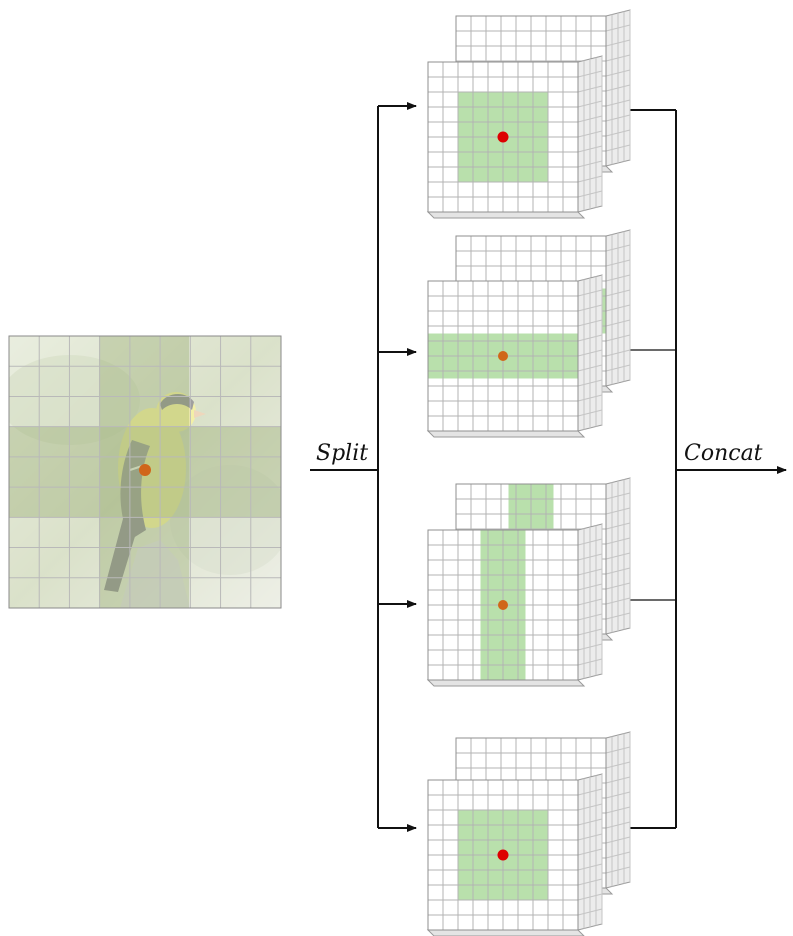  I want to click on input-grid, so click(145, 472).